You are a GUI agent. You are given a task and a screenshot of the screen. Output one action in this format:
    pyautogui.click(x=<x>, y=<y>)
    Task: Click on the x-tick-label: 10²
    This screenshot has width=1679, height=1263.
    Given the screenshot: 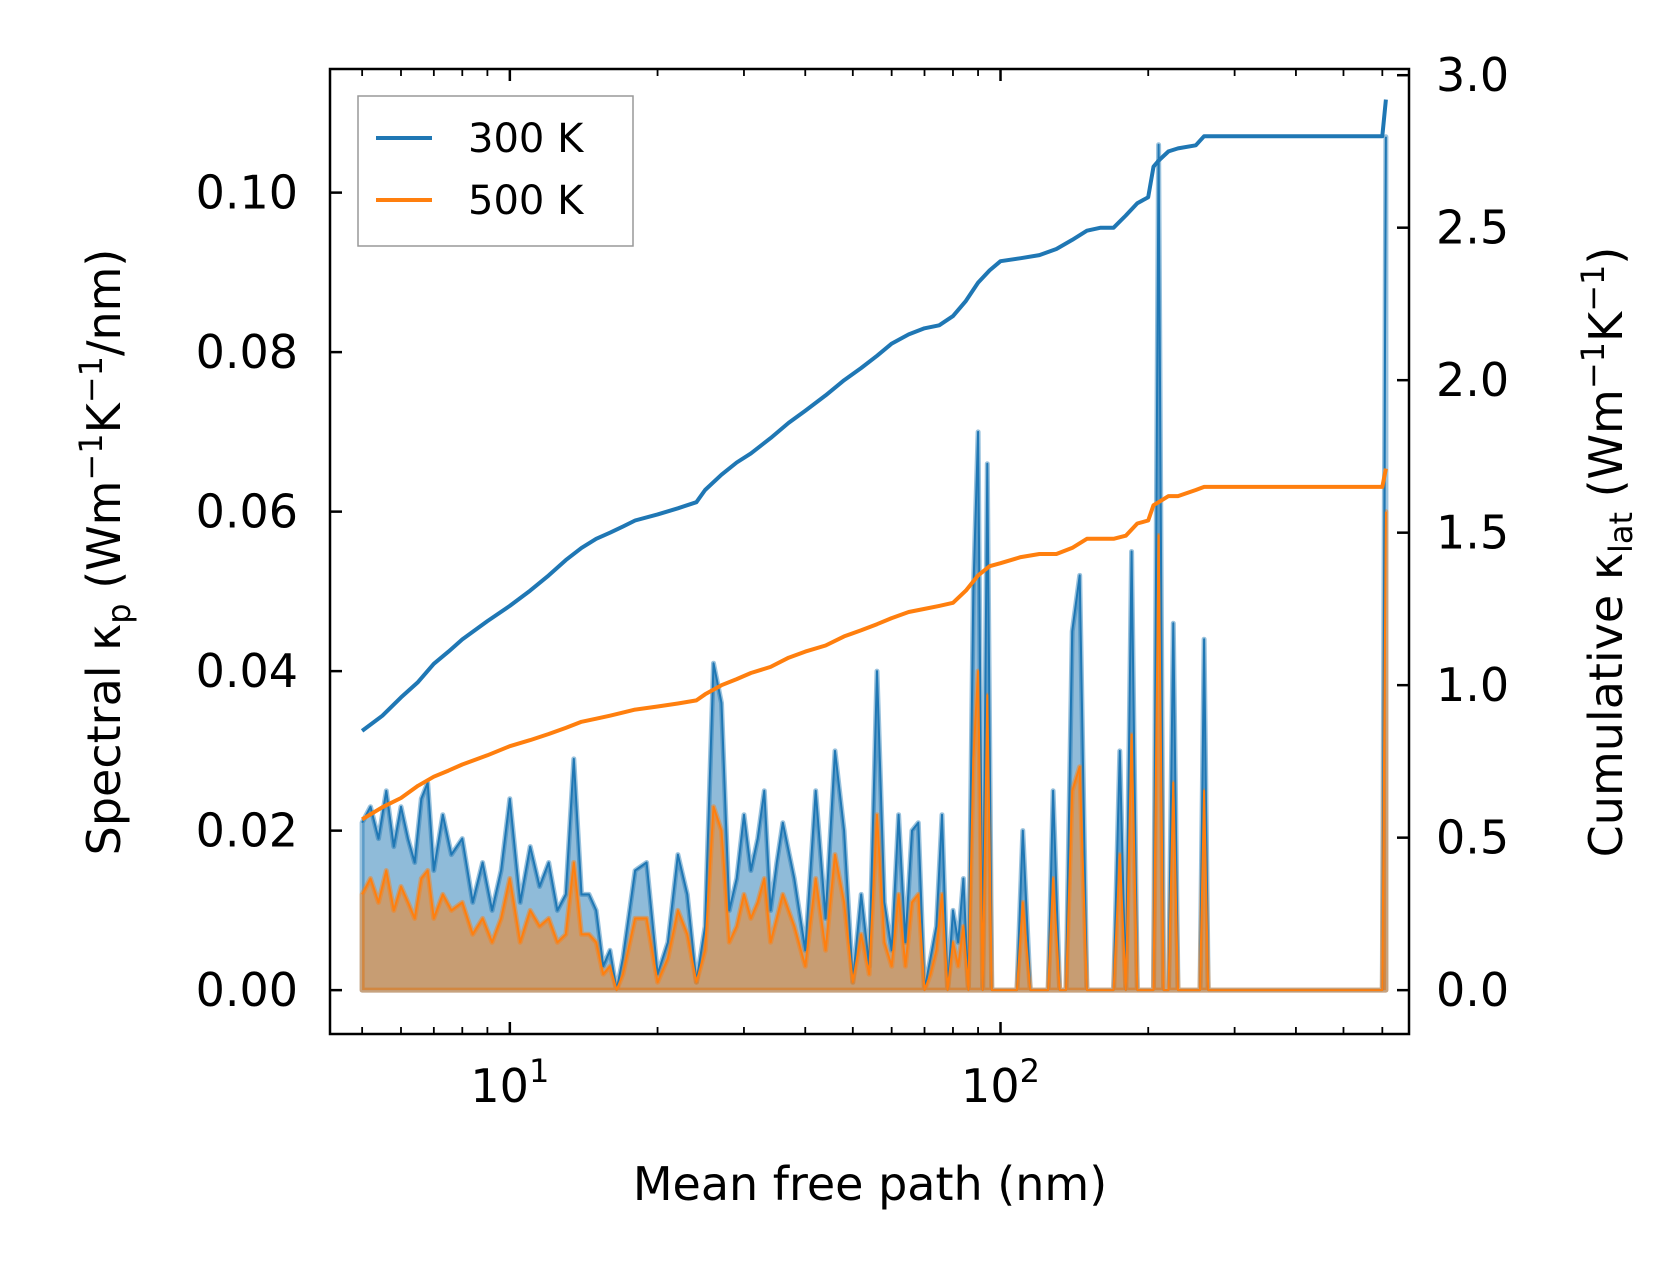 What is the action you would take?
    pyautogui.click(x=1000, y=1082)
    